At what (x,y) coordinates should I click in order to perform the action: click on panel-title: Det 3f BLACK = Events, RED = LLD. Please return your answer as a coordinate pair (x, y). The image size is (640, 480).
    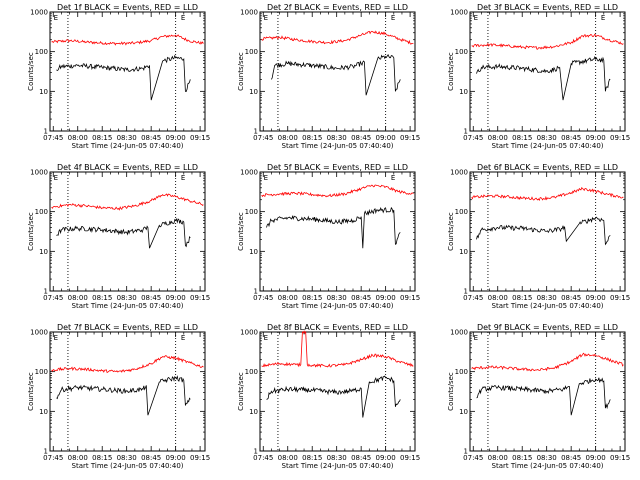
    Looking at the image, I should click on (547, 7).